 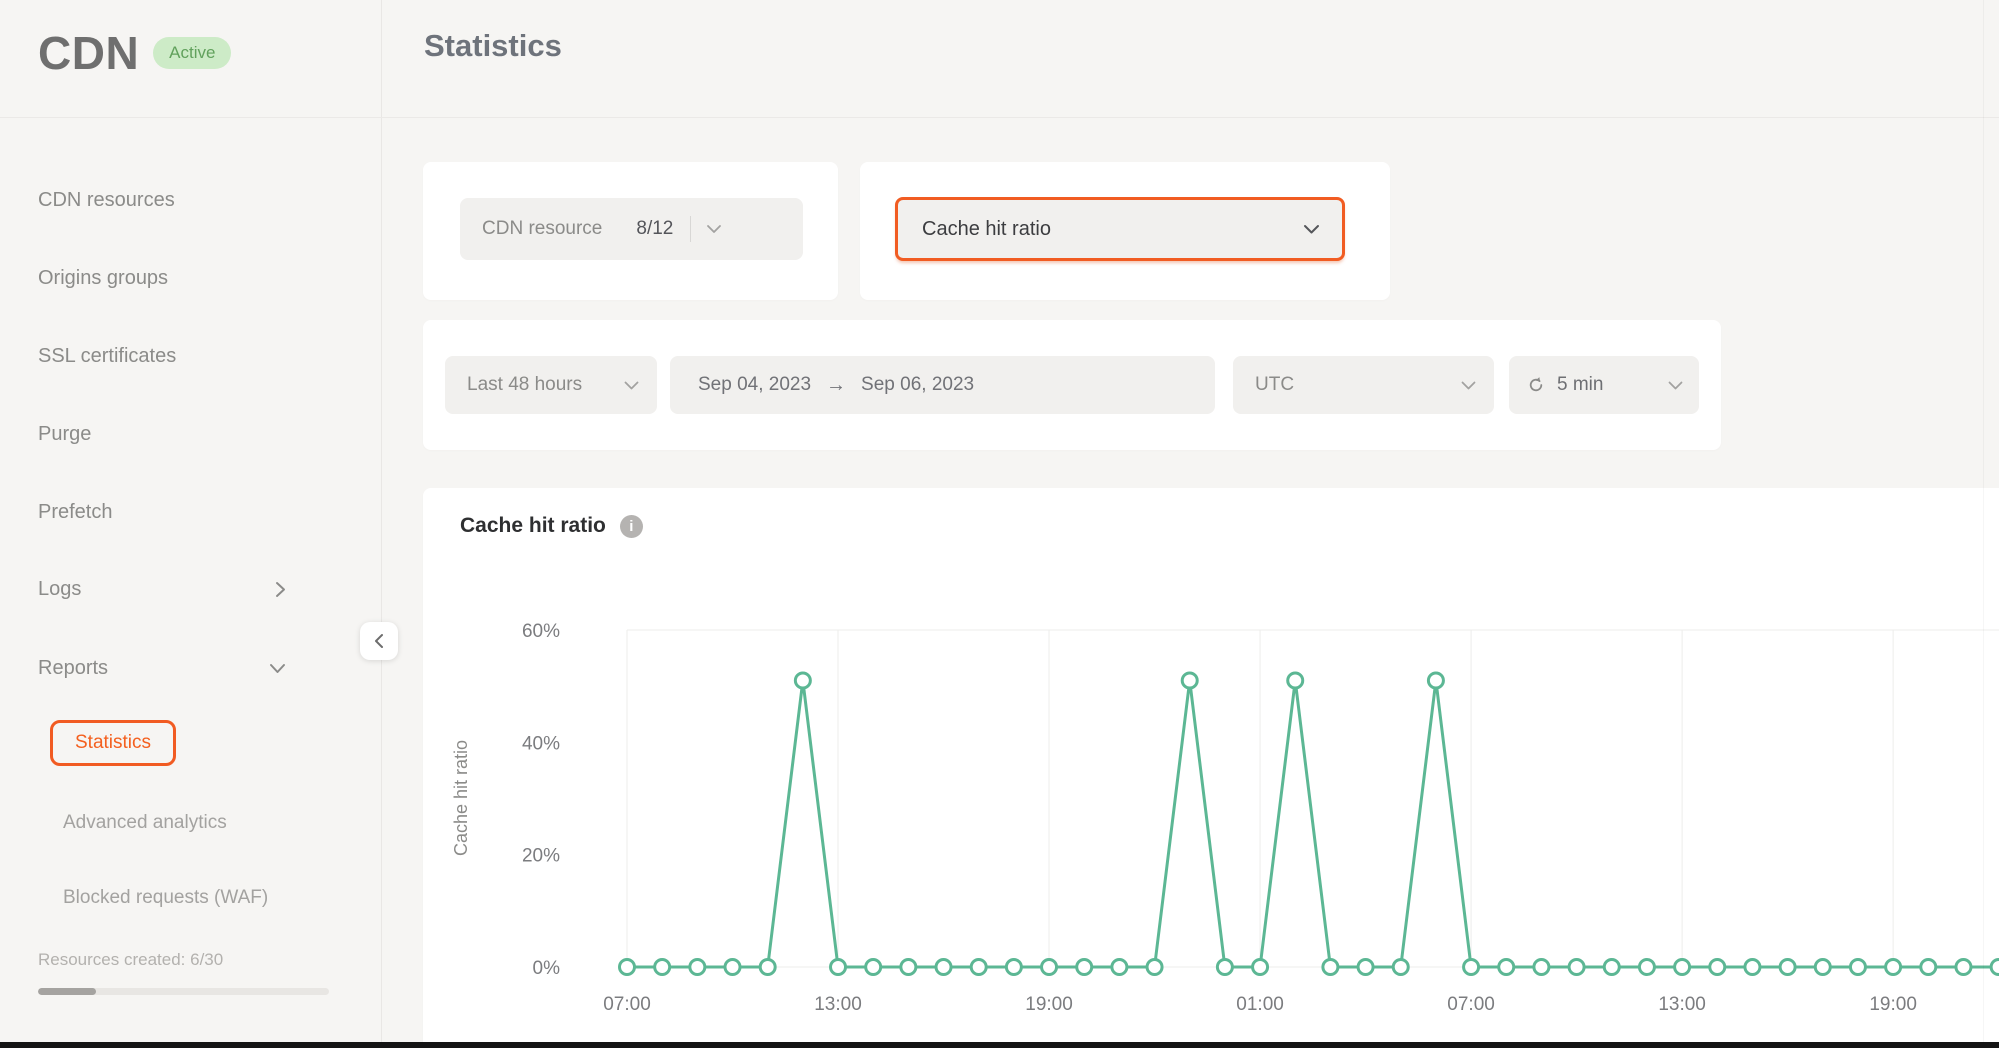 What do you see at coordinates (65, 433) in the screenshot?
I see `sidebar-item-label: Purge` at bounding box center [65, 433].